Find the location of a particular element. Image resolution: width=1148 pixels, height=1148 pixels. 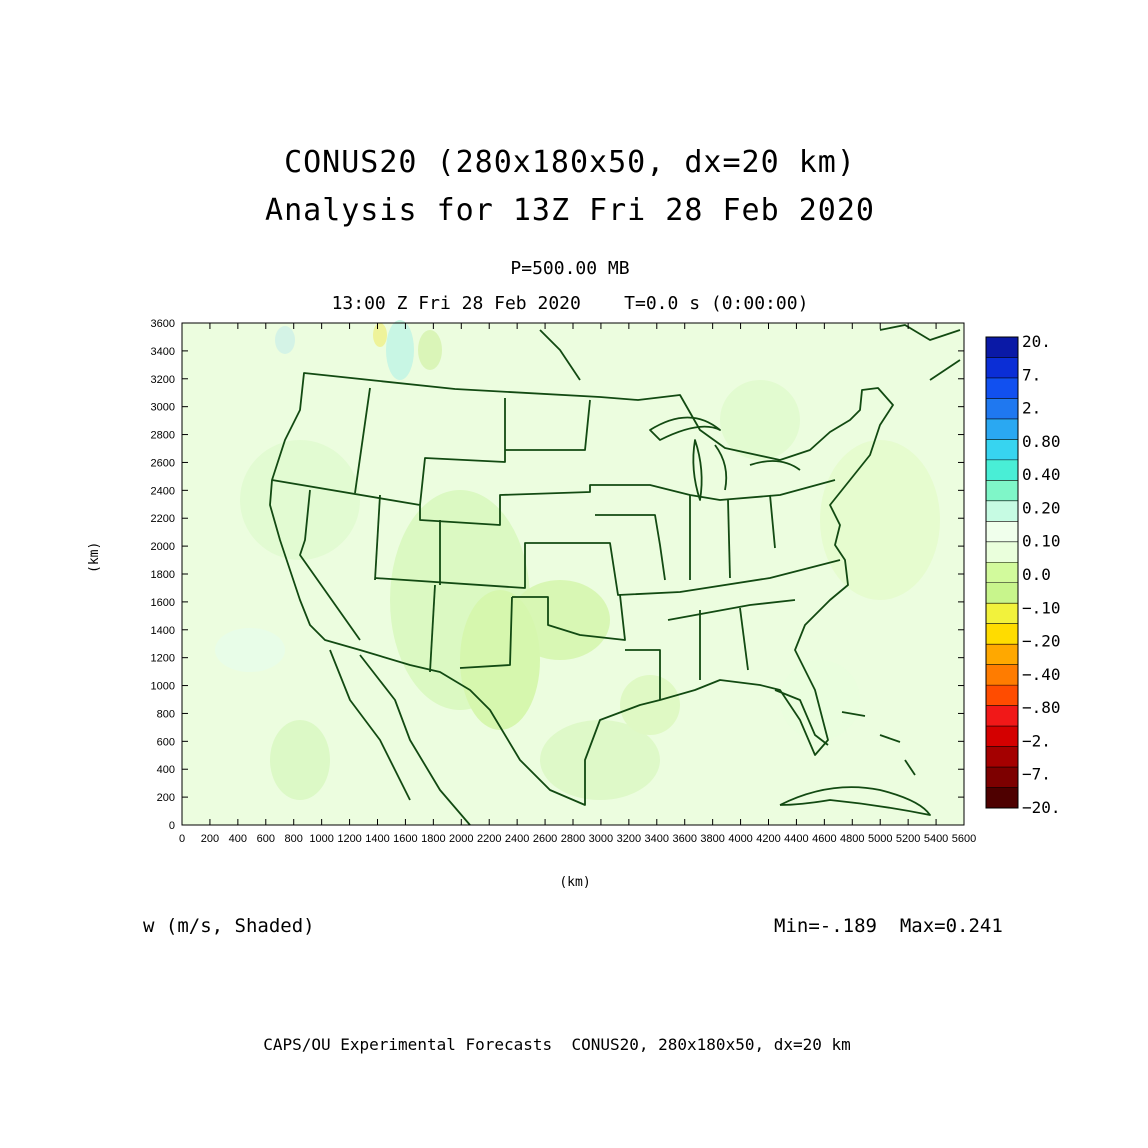

x-tick-label: 200 is located at coordinates (210, 839).